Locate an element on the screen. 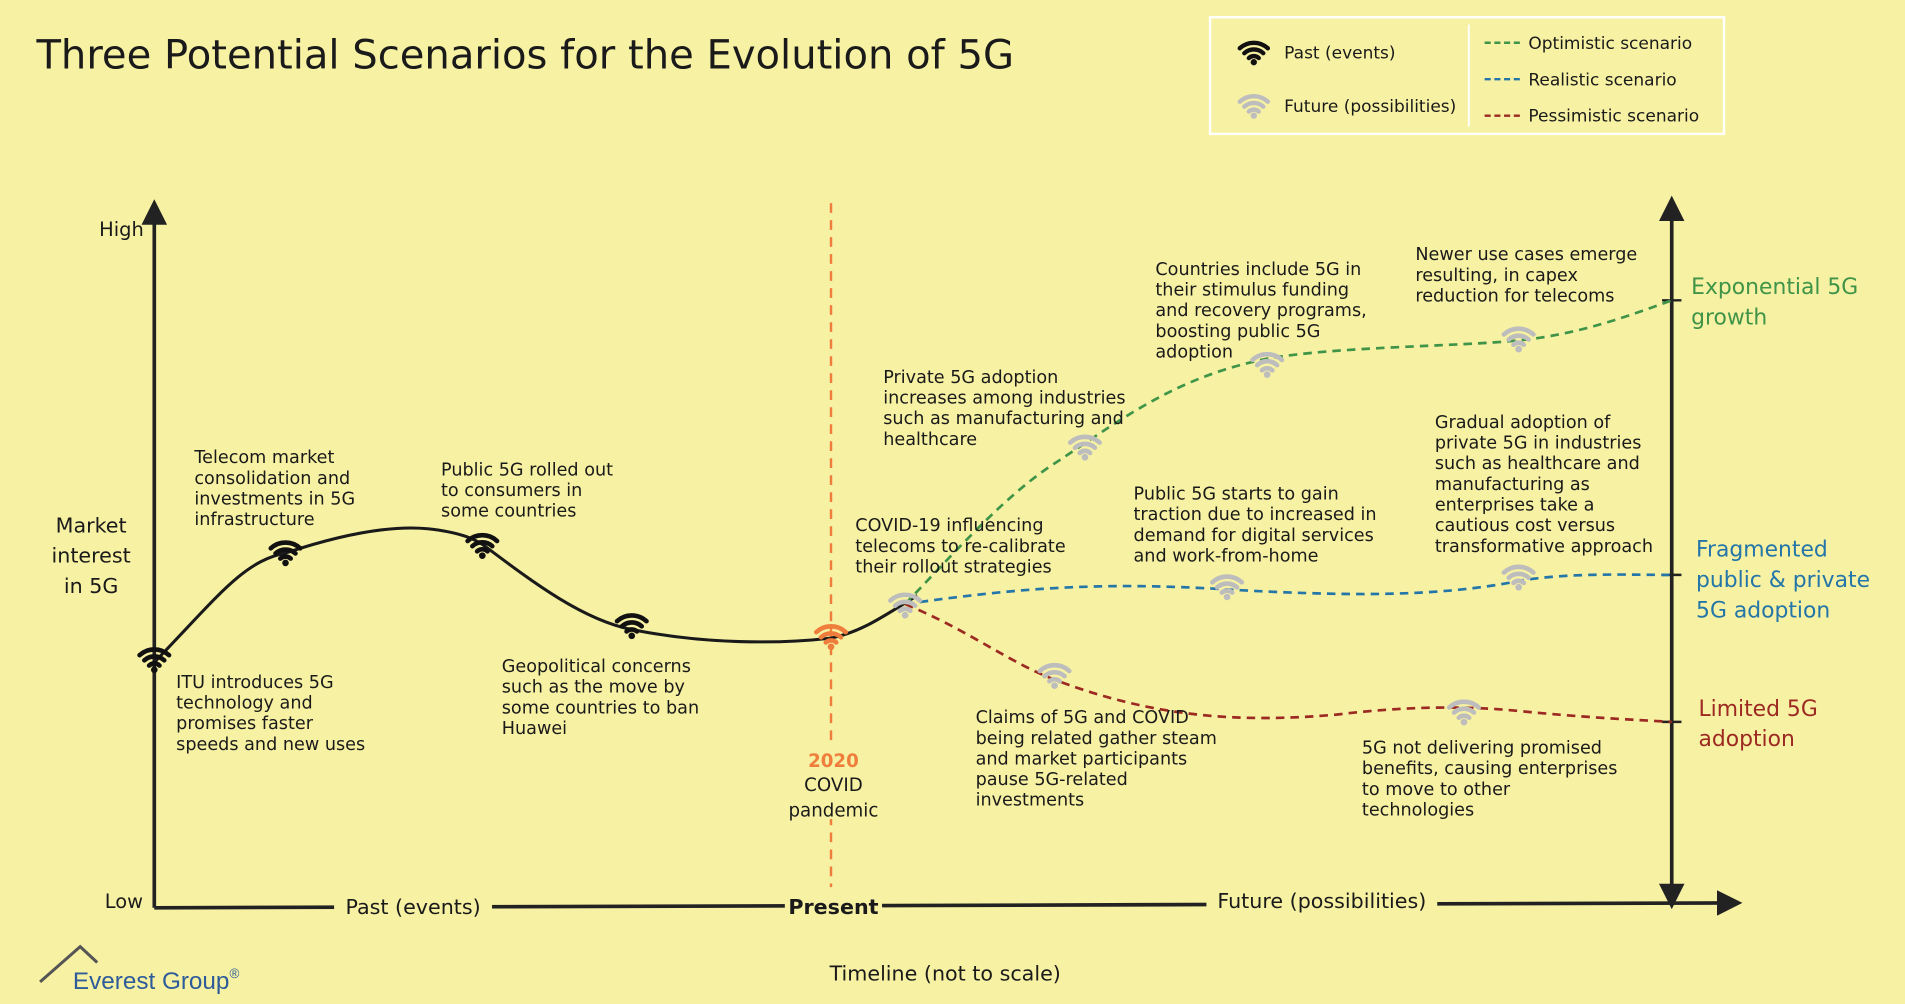 The width and height of the screenshot is (1905, 1004). outcome-label: Exponential 5G growth is located at coordinates (1774, 302).